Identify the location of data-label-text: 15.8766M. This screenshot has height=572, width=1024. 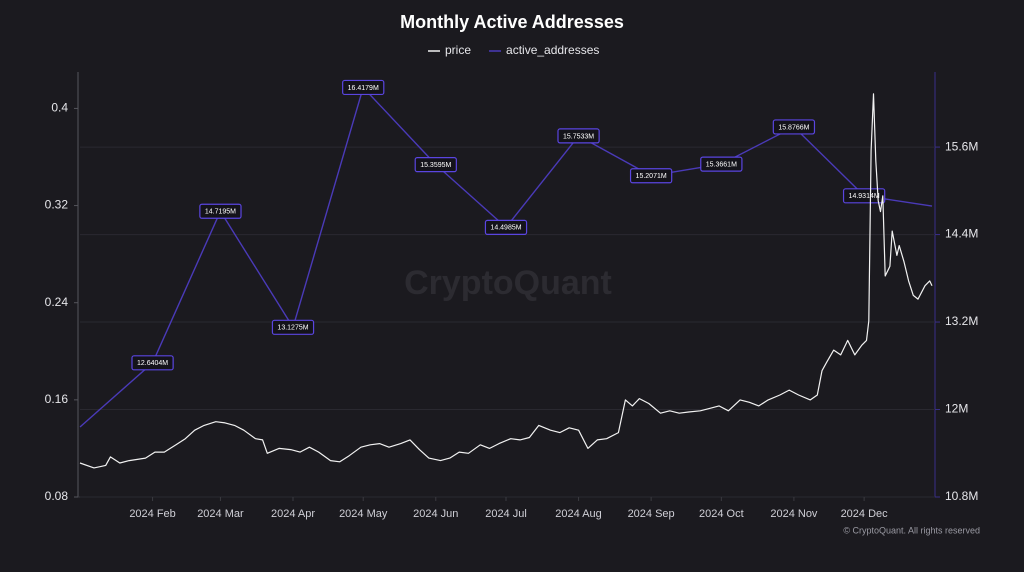
(793, 127).